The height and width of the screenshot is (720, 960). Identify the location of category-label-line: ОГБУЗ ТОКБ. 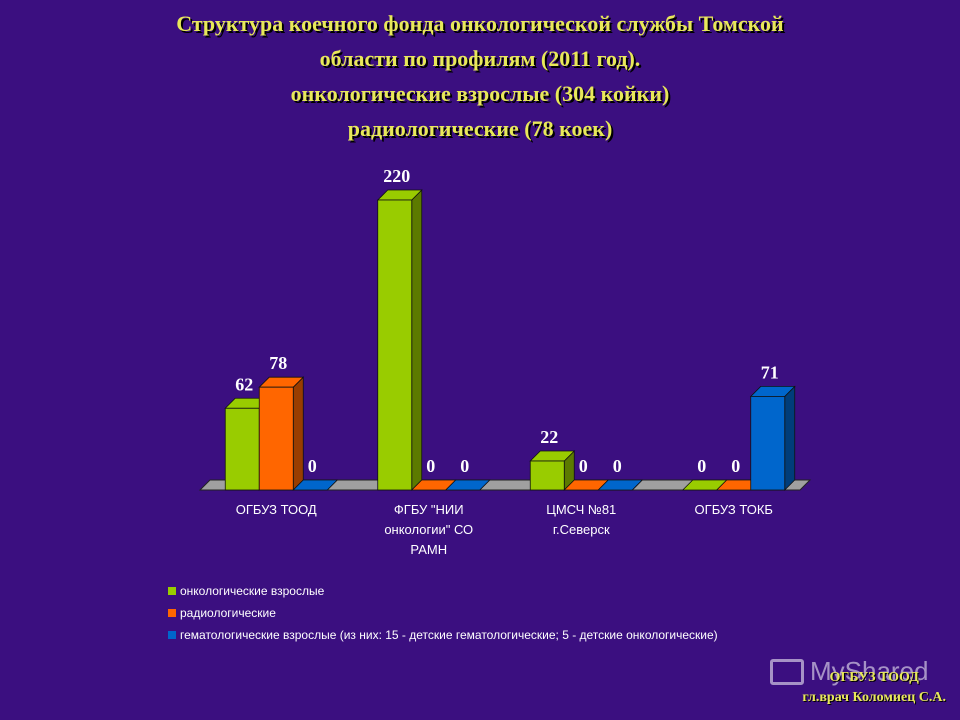
(734, 509).